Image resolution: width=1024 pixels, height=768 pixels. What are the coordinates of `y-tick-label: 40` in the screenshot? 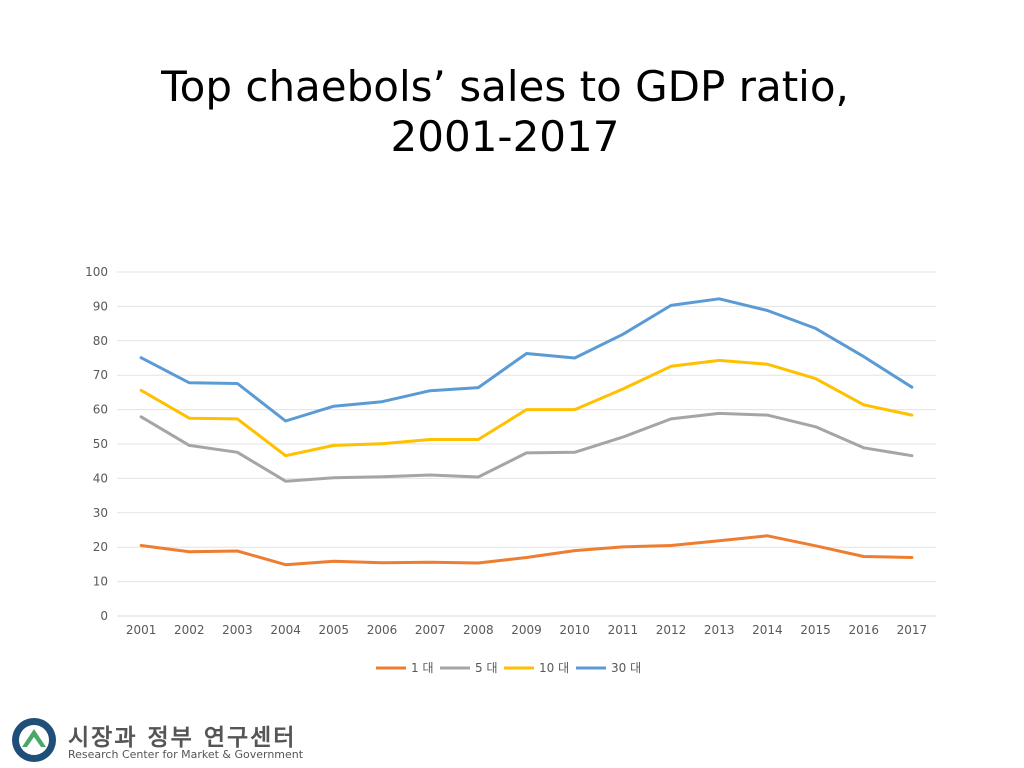 It's located at (100, 478).